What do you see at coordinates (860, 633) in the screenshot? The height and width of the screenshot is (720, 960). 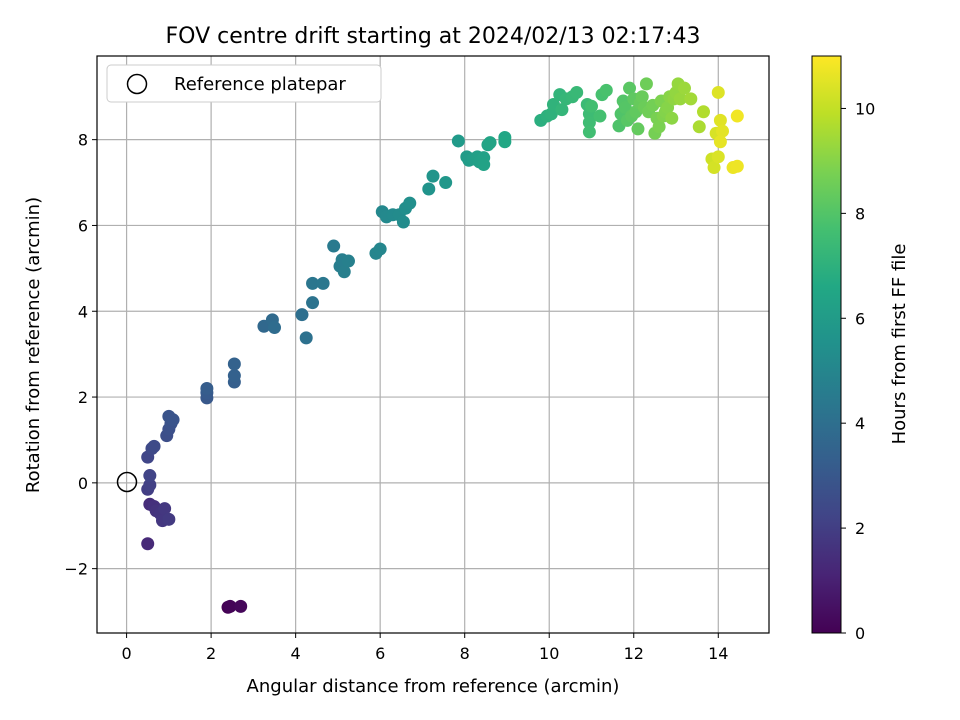 I see `colorbar-tick-label: 0` at bounding box center [860, 633].